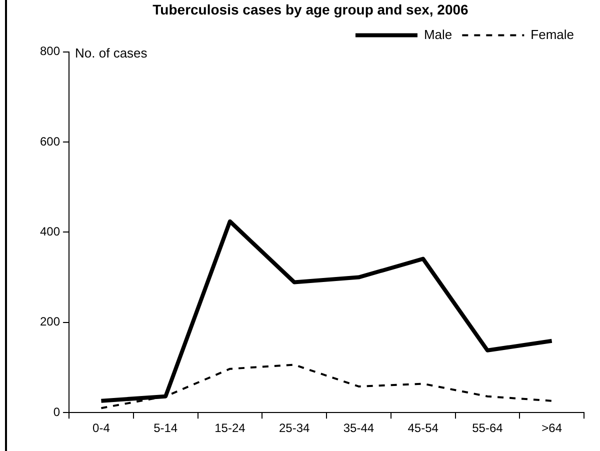  What do you see at coordinates (423, 428) in the screenshot?
I see `x-tick-label: 45-54` at bounding box center [423, 428].